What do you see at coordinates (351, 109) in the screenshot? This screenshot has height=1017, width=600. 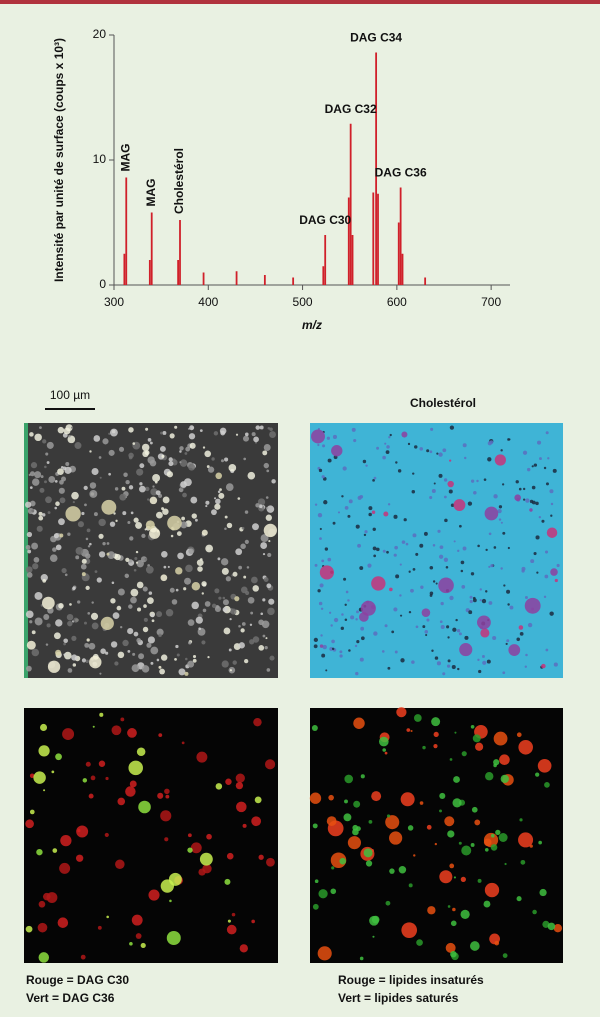 I see `peak-label: DAG C32` at bounding box center [351, 109].